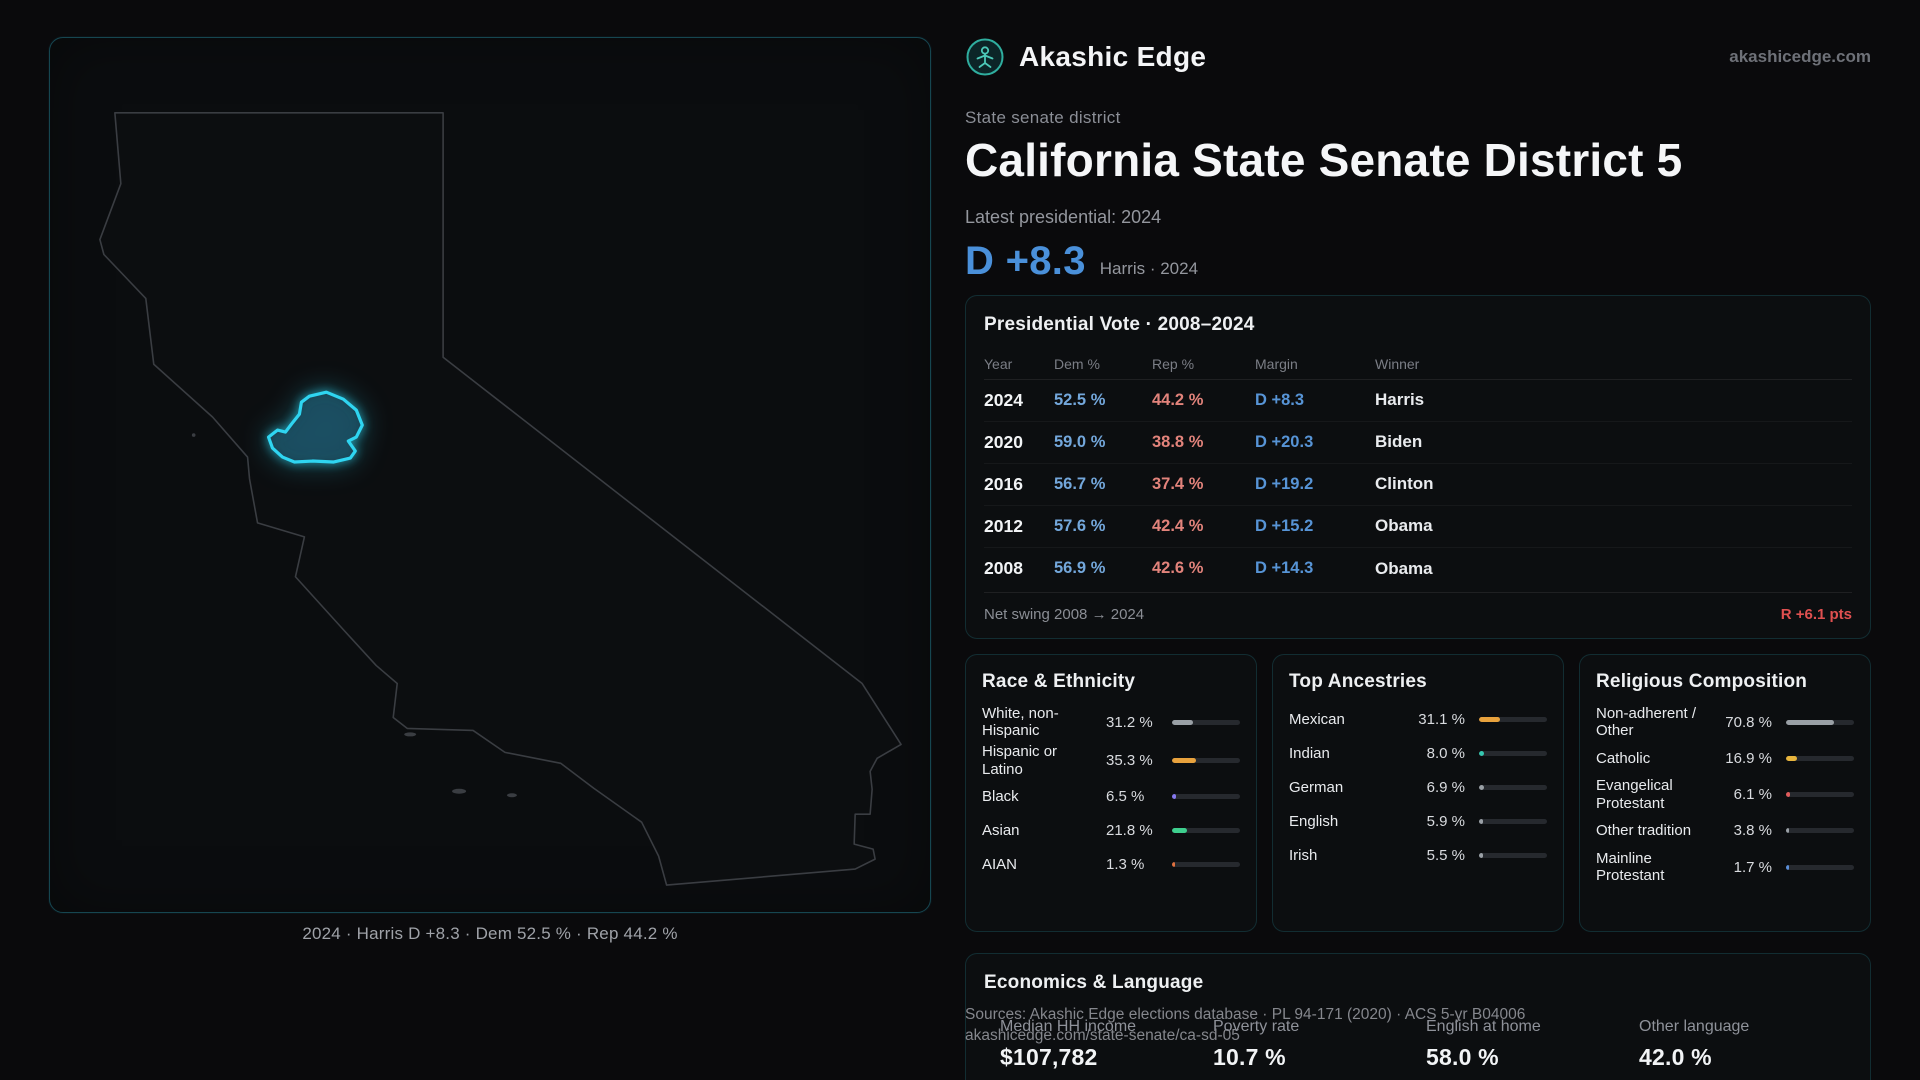 The image size is (1920, 1080). I want to click on eyebrow-label: State senate district, so click(1043, 117).